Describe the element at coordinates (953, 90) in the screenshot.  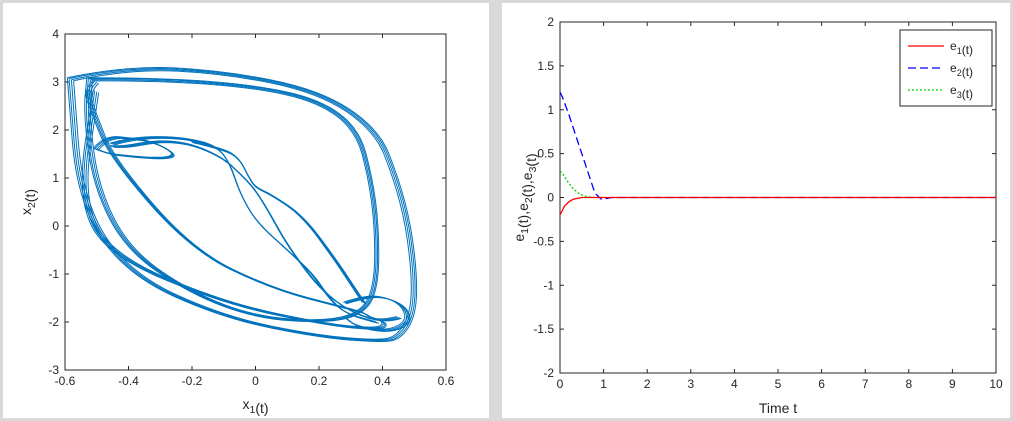
I see `legend-entry-e3-part: e` at that location.